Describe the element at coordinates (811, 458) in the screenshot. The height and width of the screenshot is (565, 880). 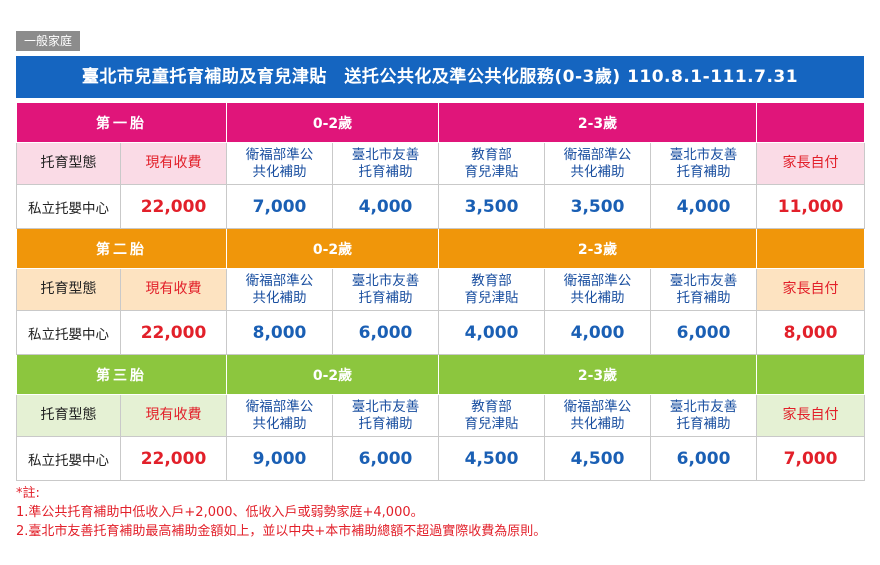
I see `parent-pay-value: 7,000` at that location.